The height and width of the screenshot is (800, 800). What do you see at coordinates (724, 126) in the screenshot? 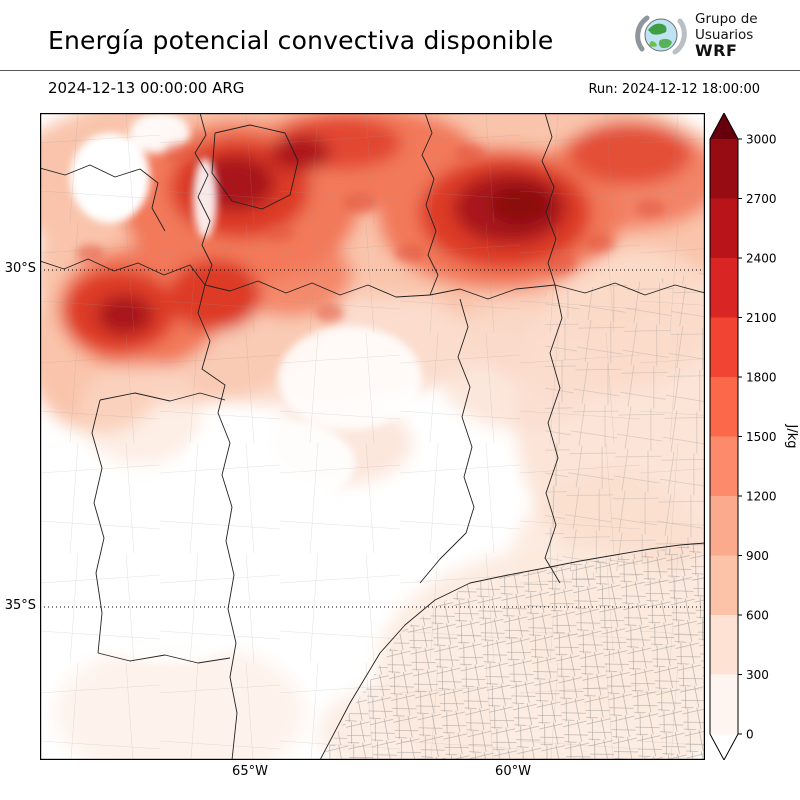
I see `colorbar-over-arrow` at bounding box center [724, 126].